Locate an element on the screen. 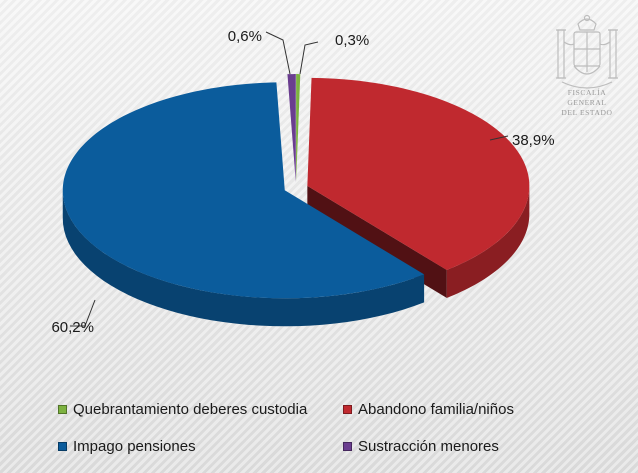 This screenshot has width=638, height=473. legend-item-abandono: Abandono familia/niños is located at coordinates (460, 409).